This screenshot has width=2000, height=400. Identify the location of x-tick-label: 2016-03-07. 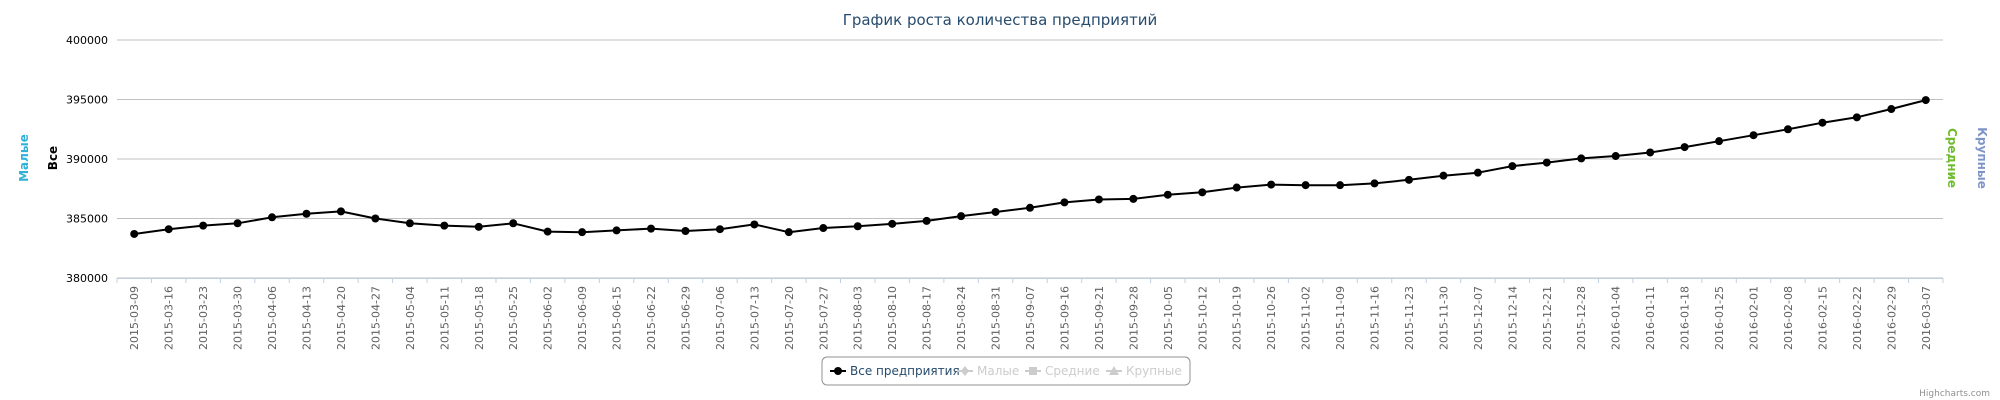
(1926, 318).